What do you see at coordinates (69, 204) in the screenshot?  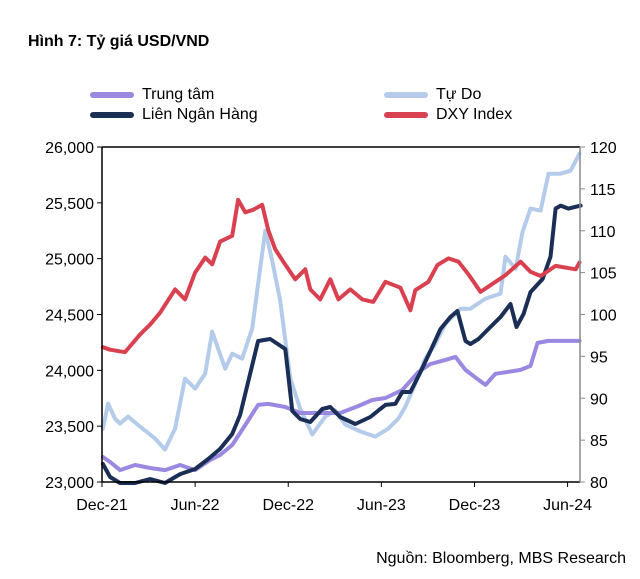 I see `left-tick-label: 25,500` at bounding box center [69, 204].